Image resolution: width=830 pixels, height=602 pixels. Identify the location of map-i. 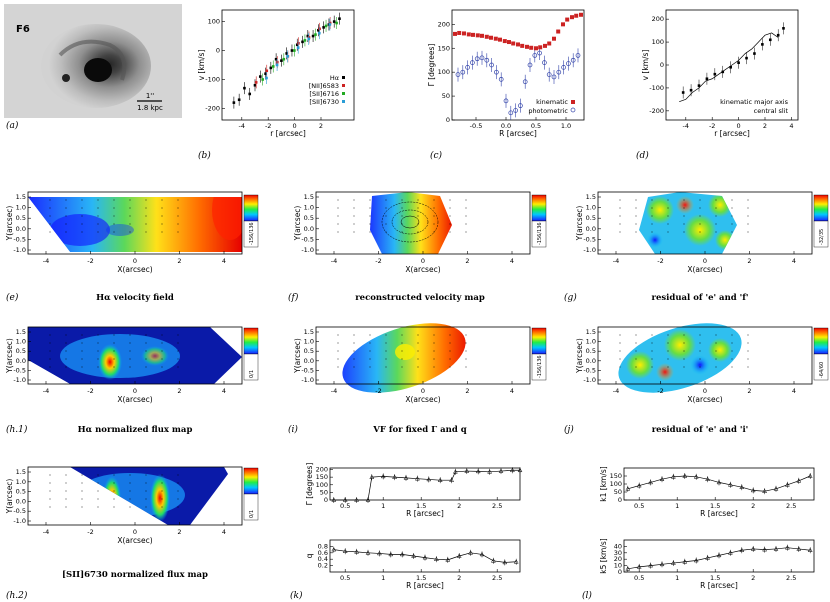
(404, 358).